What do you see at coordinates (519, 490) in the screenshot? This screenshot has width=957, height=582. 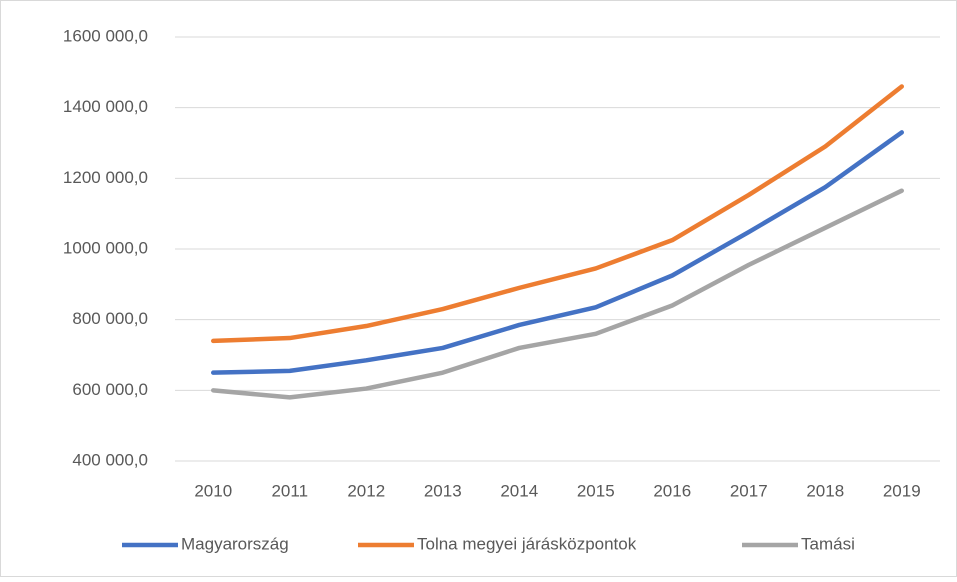 I see `x-tick-label: 2014` at bounding box center [519, 490].